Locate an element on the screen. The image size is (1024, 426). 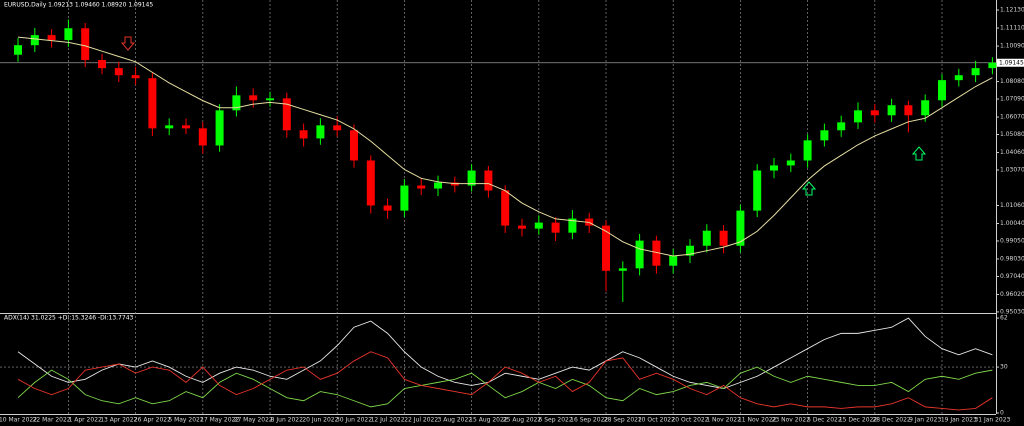
sell-arrow is located at coordinates (128, 43).